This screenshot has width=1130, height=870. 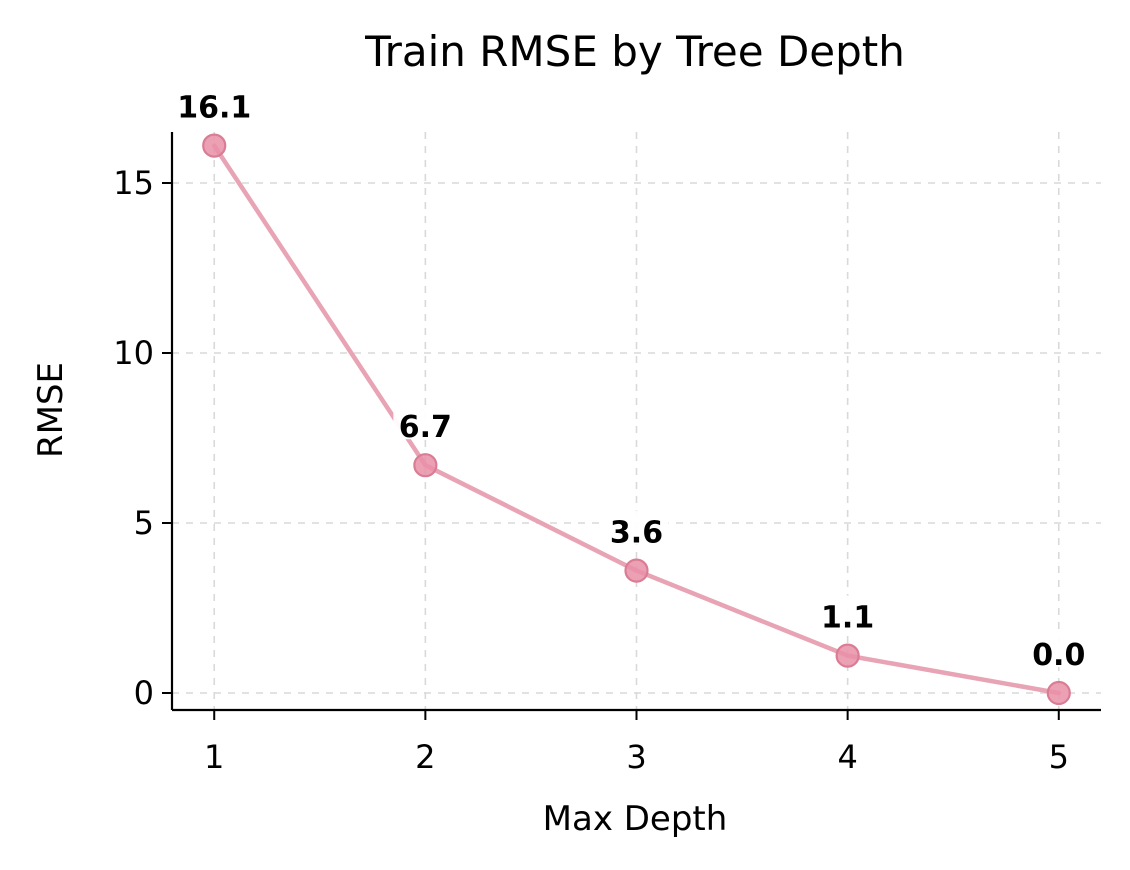 I want to click on x-tick-label-1: 1, so click(x=214, y=757).